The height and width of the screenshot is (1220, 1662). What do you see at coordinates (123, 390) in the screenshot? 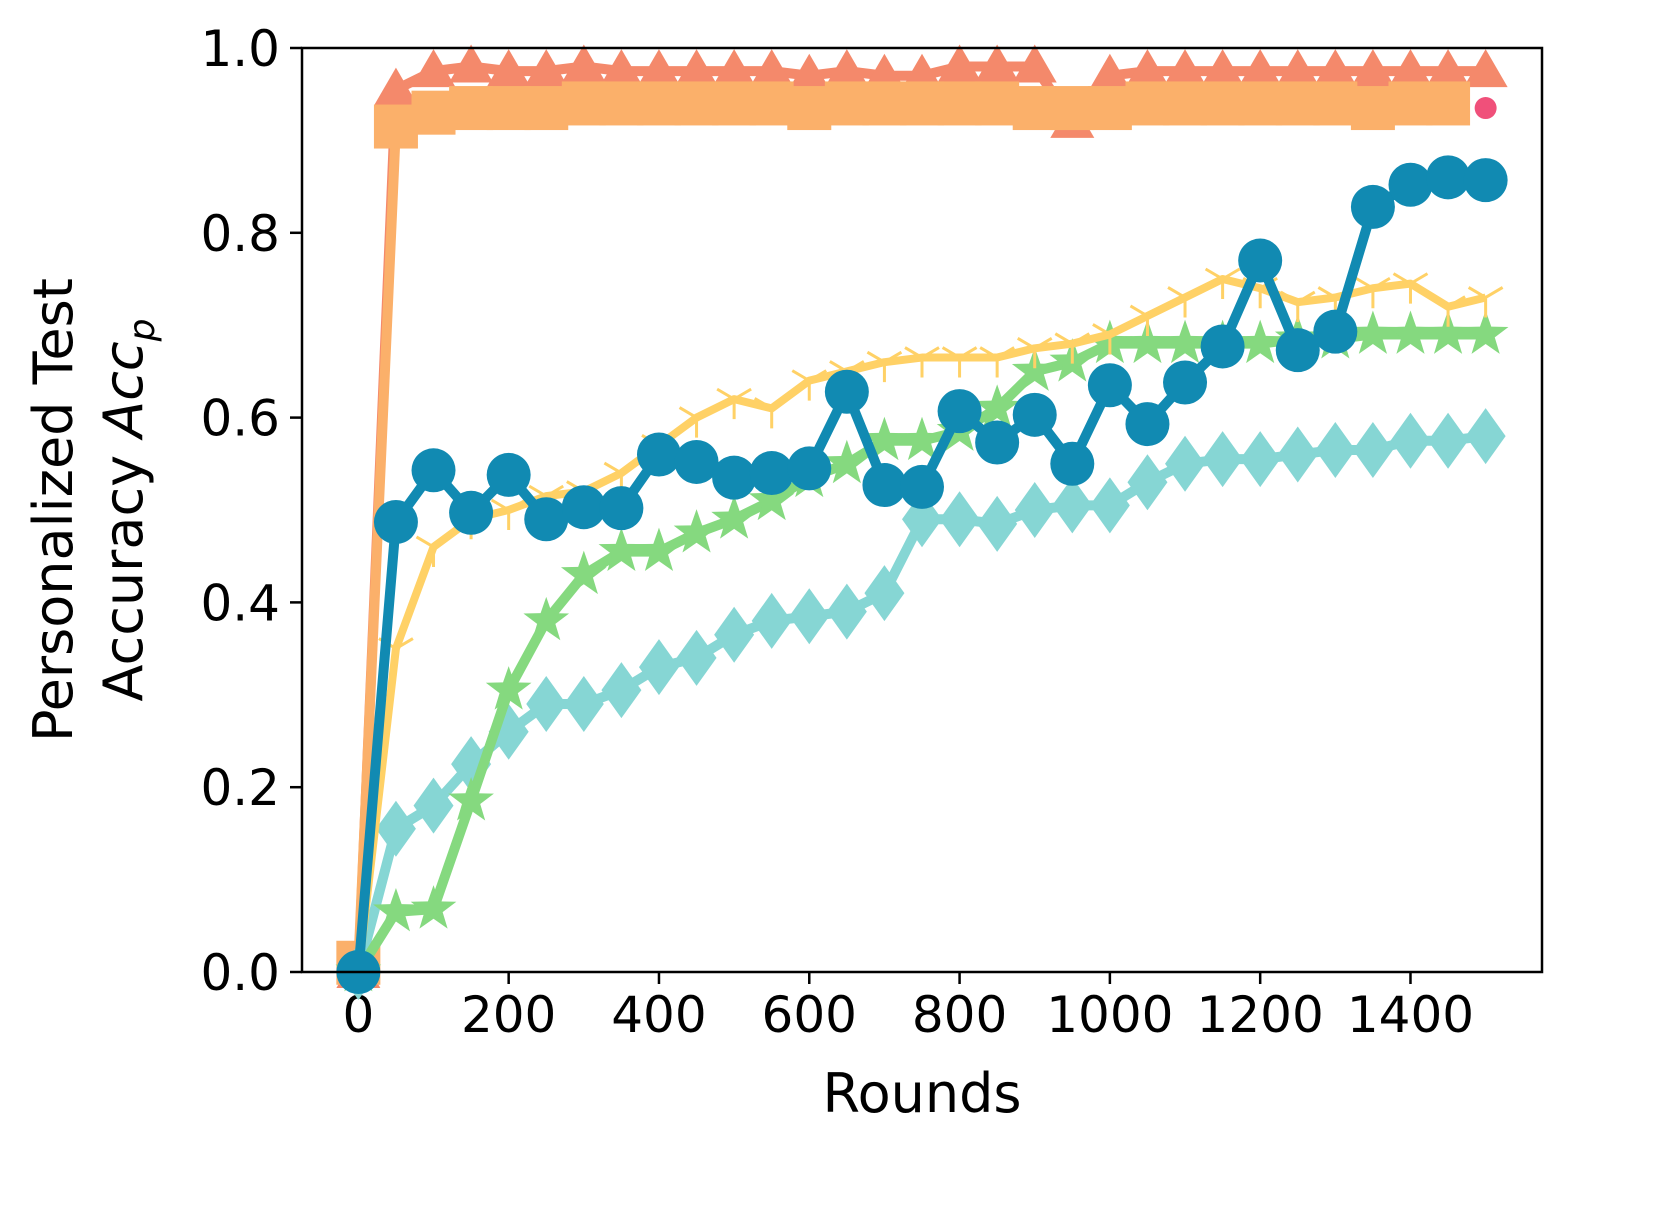
I see `y-axis-label-math: Acc` at bounding box center [123, 390].